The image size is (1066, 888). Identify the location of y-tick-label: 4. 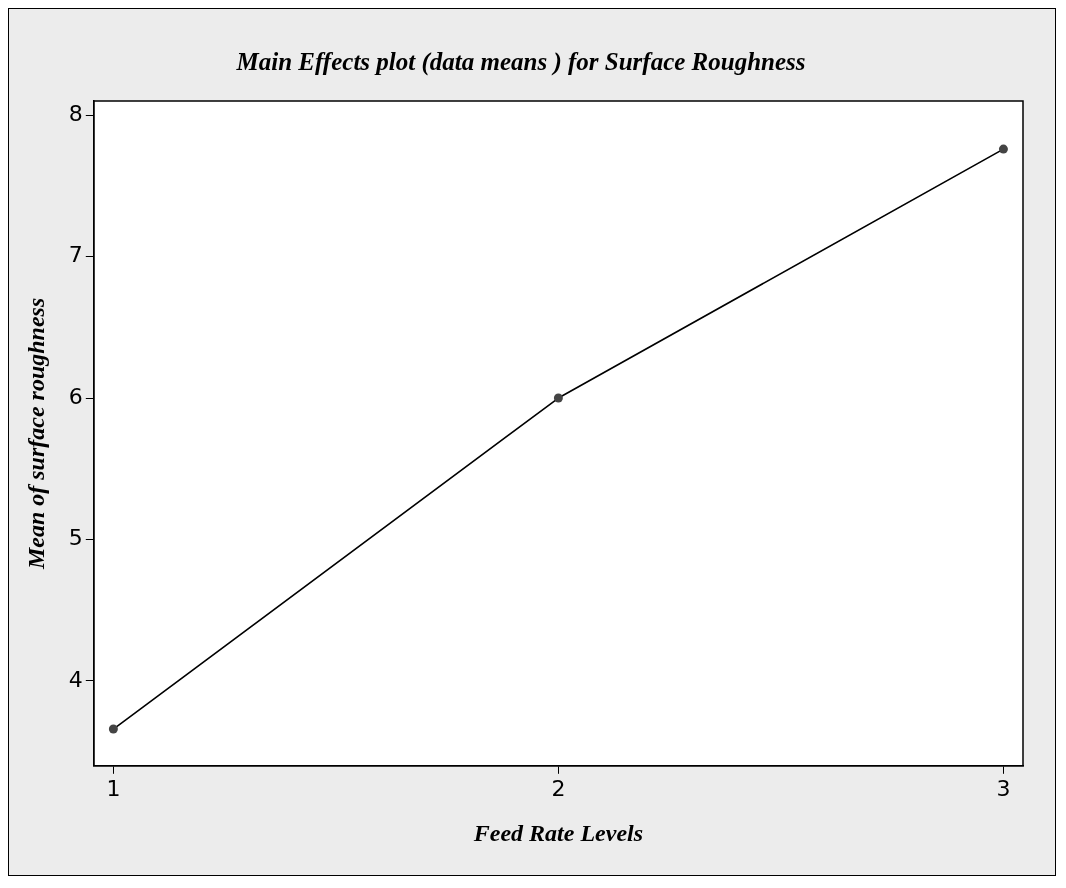
(75, 679).